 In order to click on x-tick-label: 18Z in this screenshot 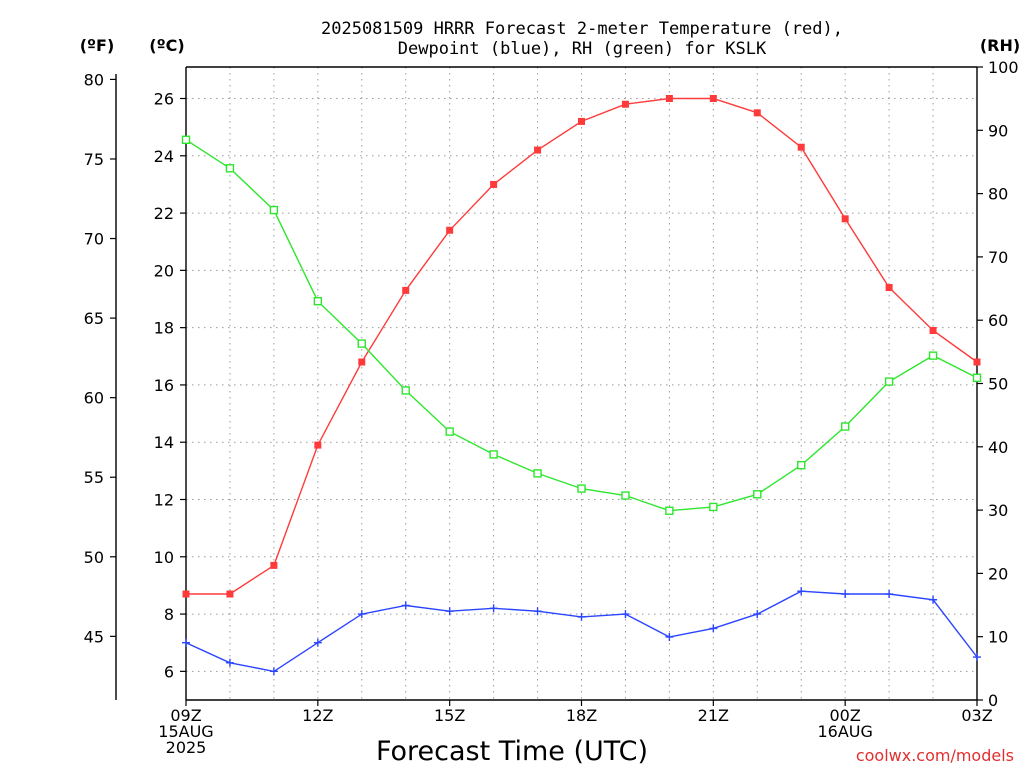, I will do `click(581, 715)`.